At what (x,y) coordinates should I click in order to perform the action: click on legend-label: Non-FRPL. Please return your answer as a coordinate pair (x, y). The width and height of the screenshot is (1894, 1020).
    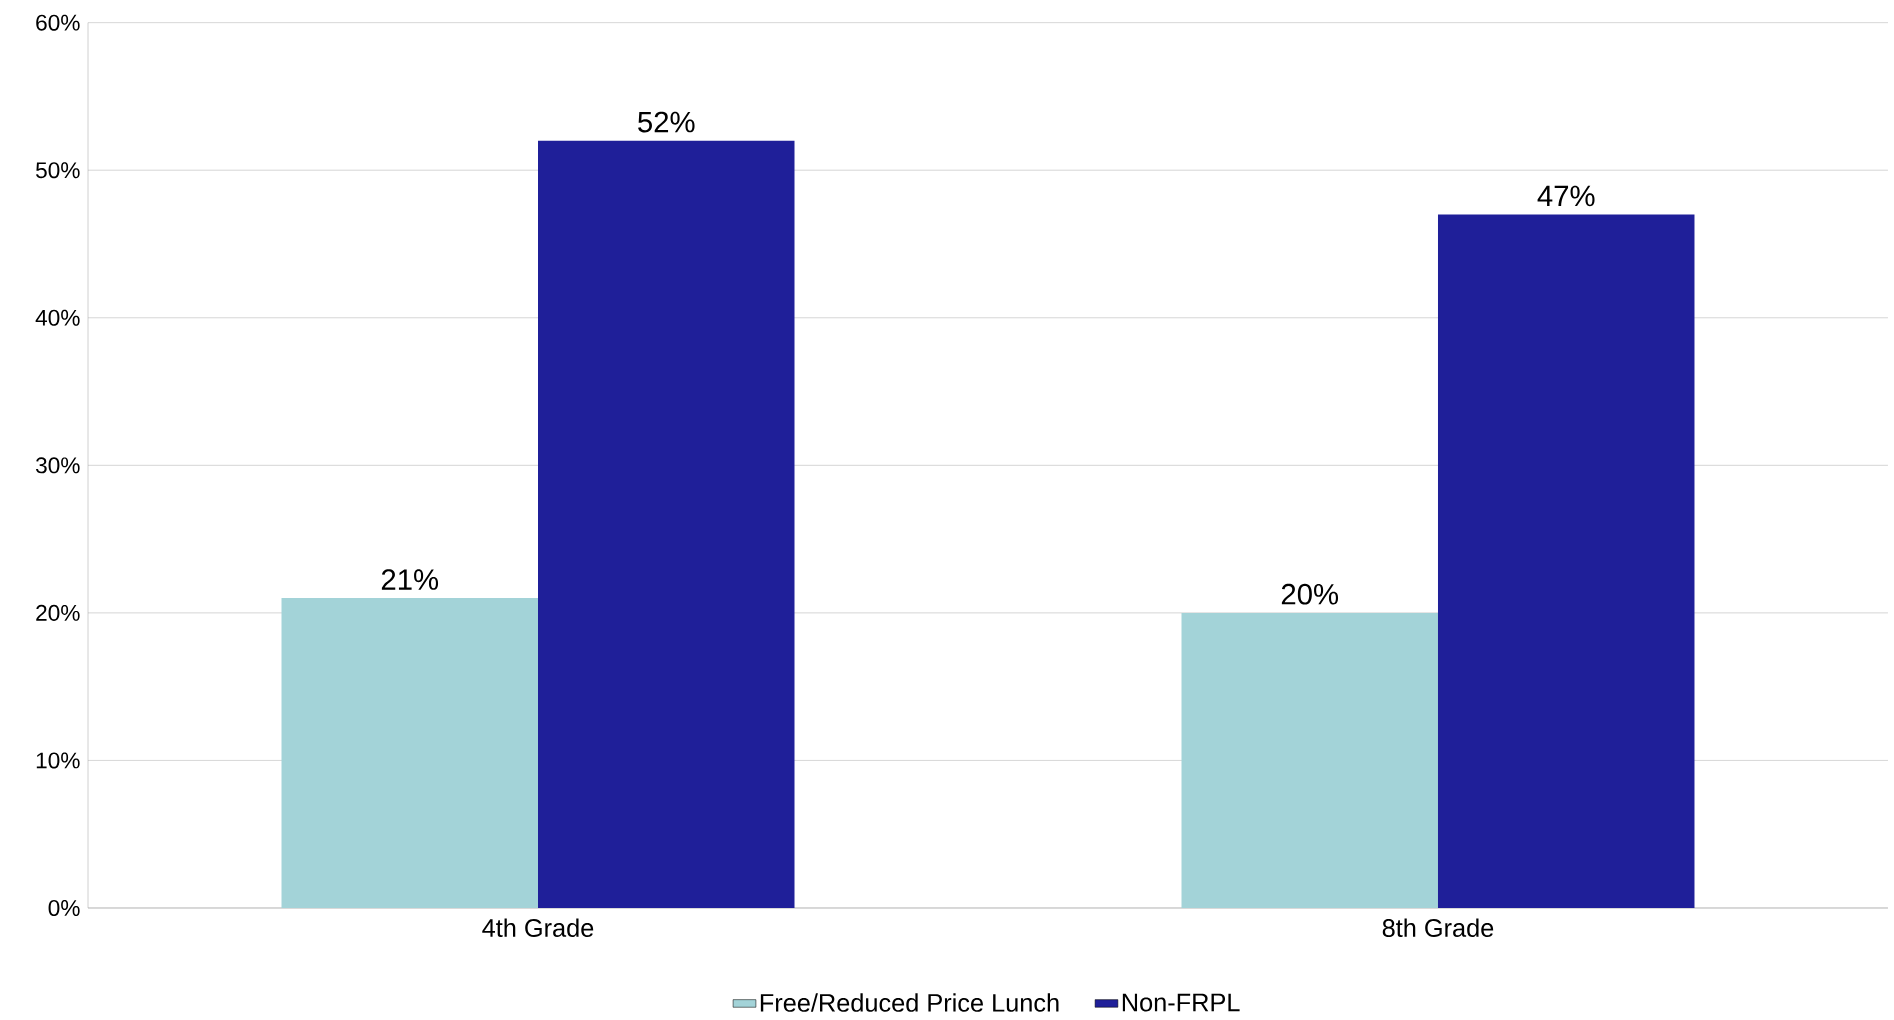
    Looking at the image, I should click on (1181, 1002).